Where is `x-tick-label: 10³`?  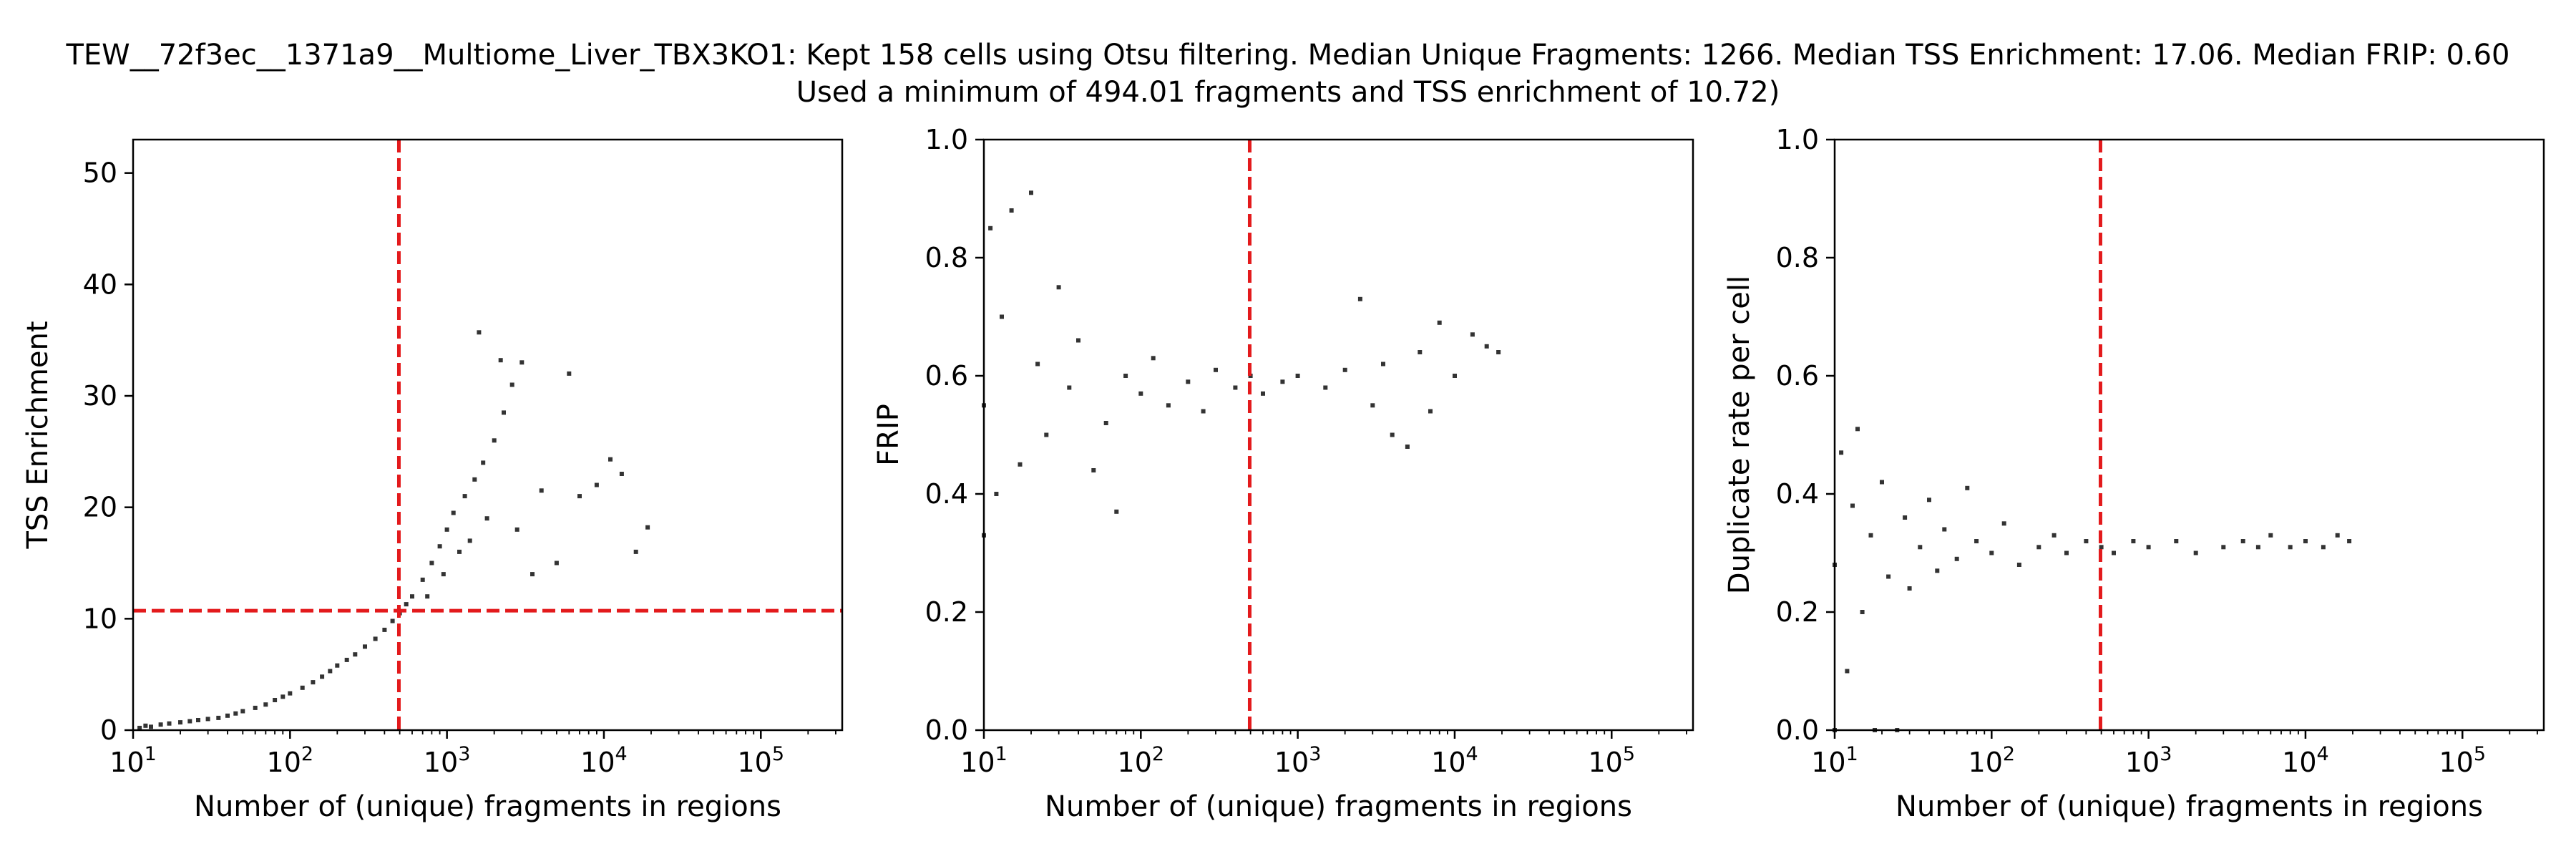 x-tick-label: 10³ is located at coordinates (1298, 760).